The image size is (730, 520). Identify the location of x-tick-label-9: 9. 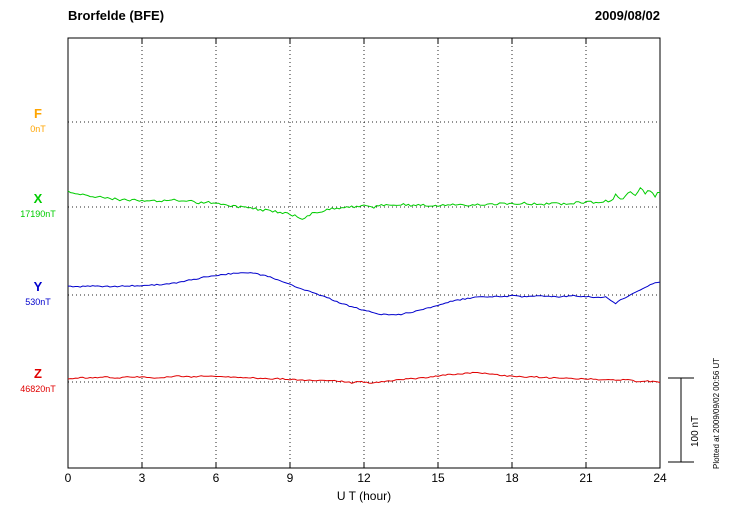
(290, 478).